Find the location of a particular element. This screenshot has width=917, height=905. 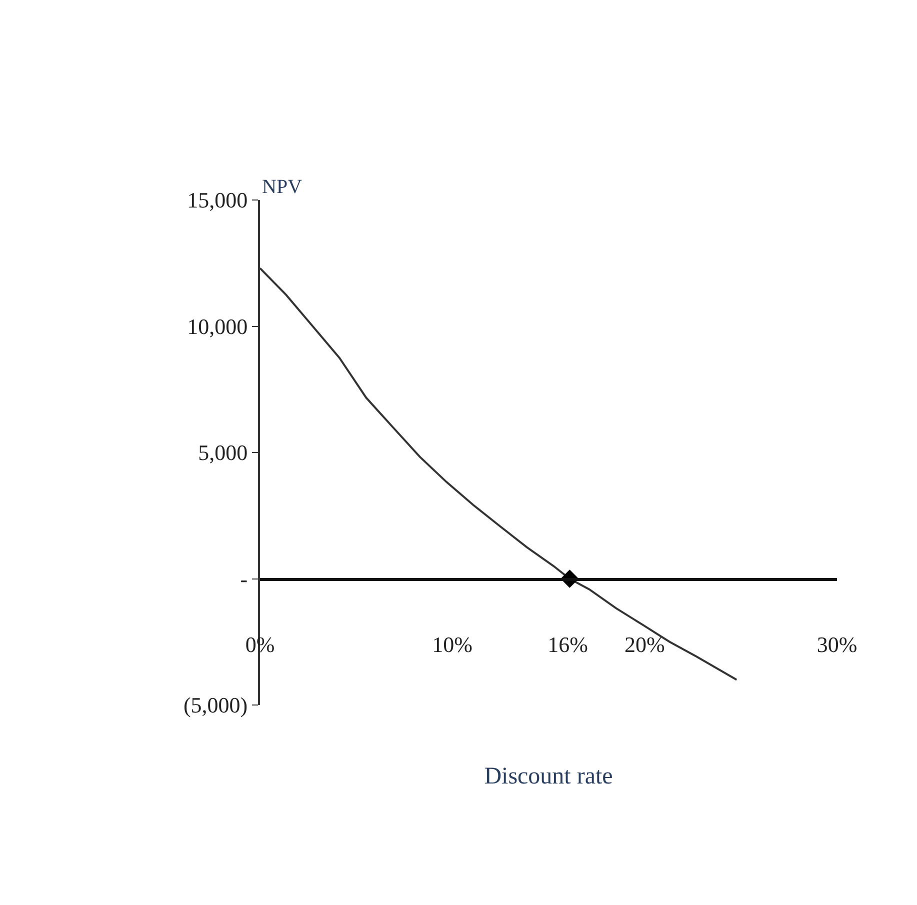

y-tick-label: 5,000 is located at coordinates (223, 453).